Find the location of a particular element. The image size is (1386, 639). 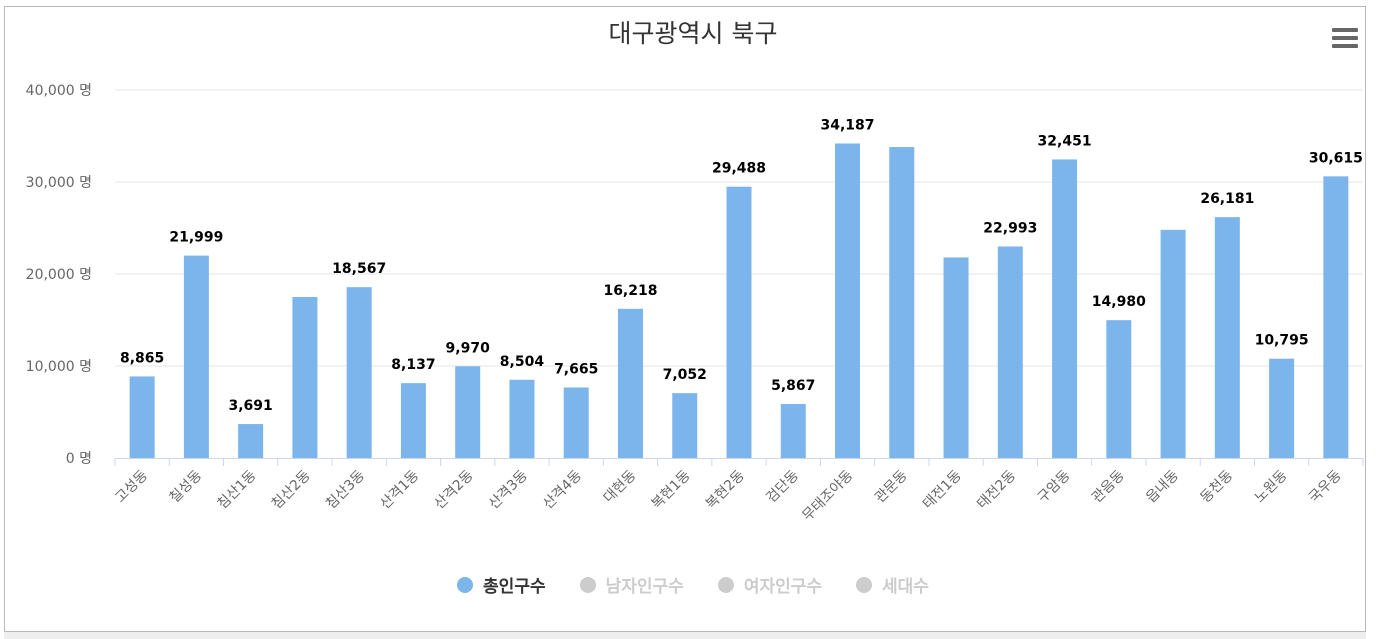

legend-item-male-population: 남자인구수 is located at coordinates (631, 584).